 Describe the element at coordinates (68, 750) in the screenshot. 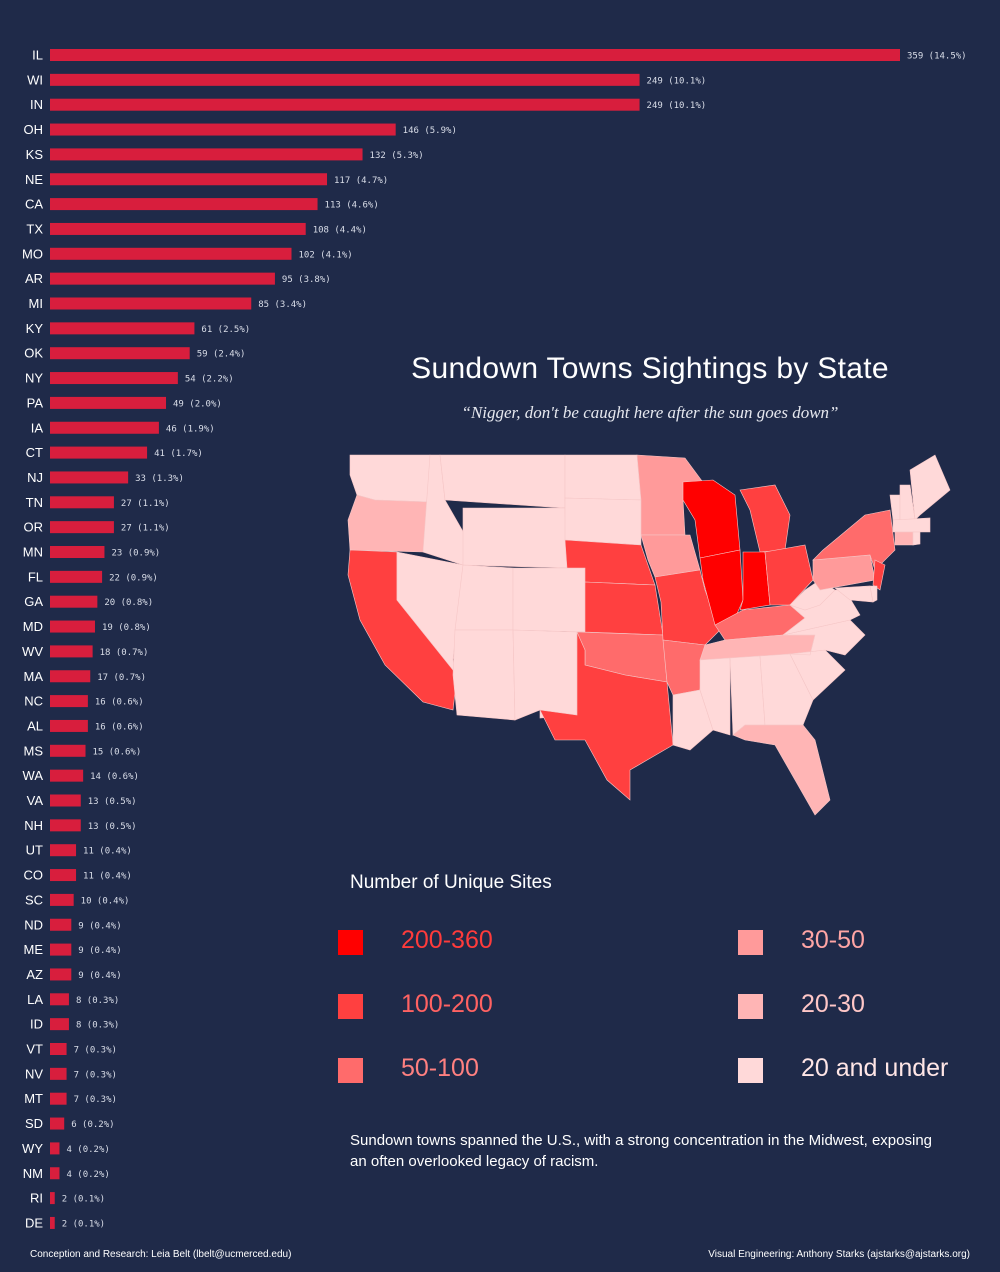

I see `bar-ms` at that location.